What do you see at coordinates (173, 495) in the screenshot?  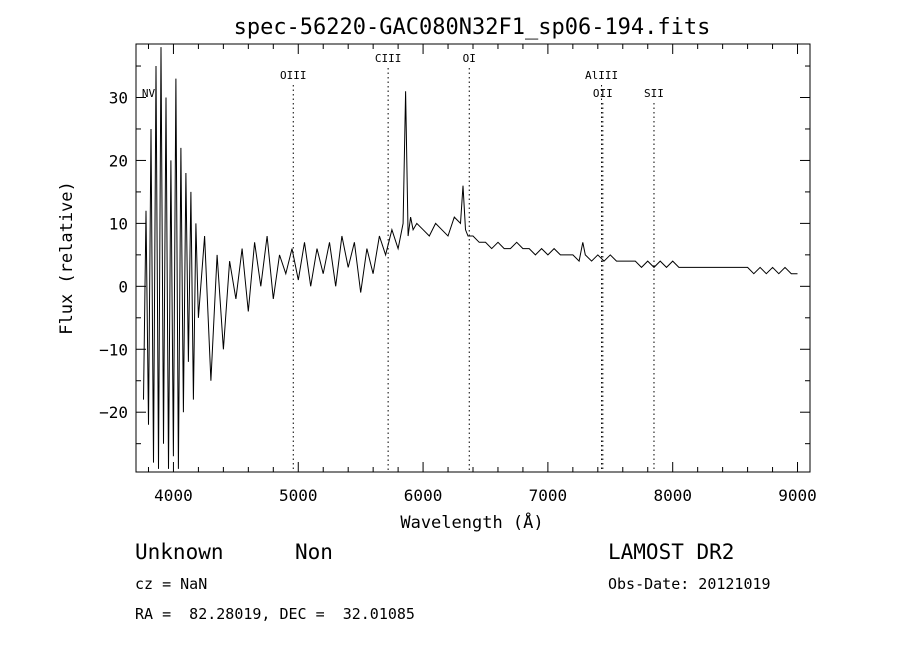 I see `x-tick-label: 4000` at bounding box center [173, 495].